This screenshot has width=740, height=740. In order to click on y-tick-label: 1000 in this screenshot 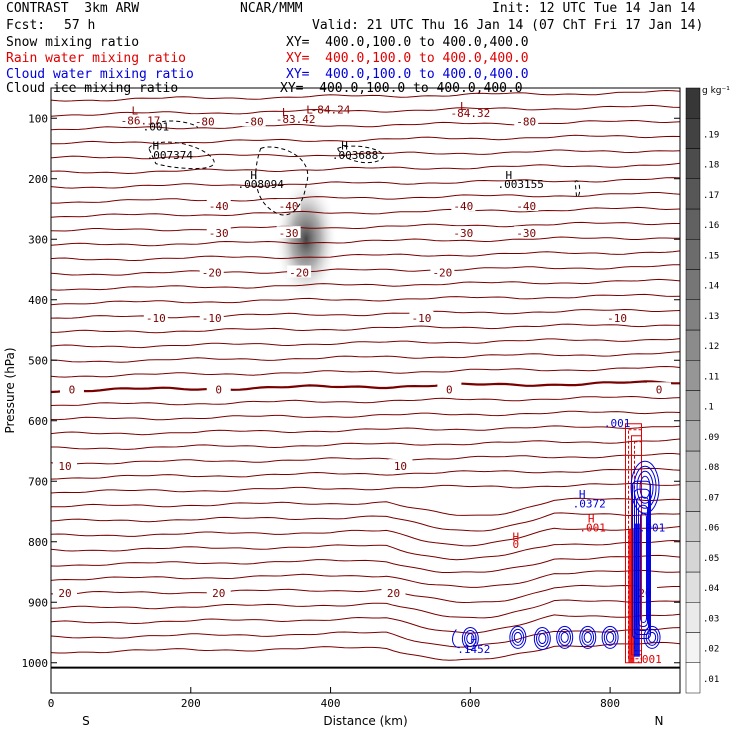, I will do `click(35, 663)`.